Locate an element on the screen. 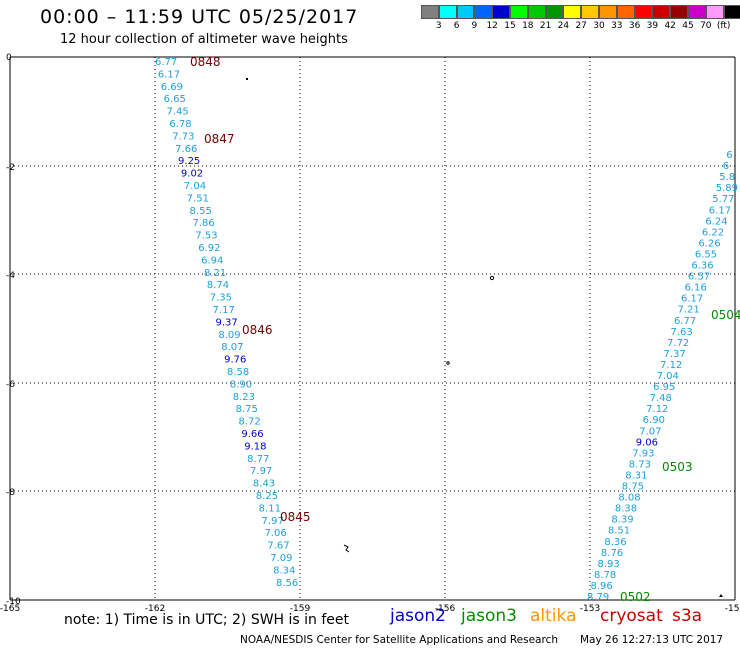 This screenshot has width=740, height=650. wave-height-label: 8.51 is located at coordinates (619, 531).